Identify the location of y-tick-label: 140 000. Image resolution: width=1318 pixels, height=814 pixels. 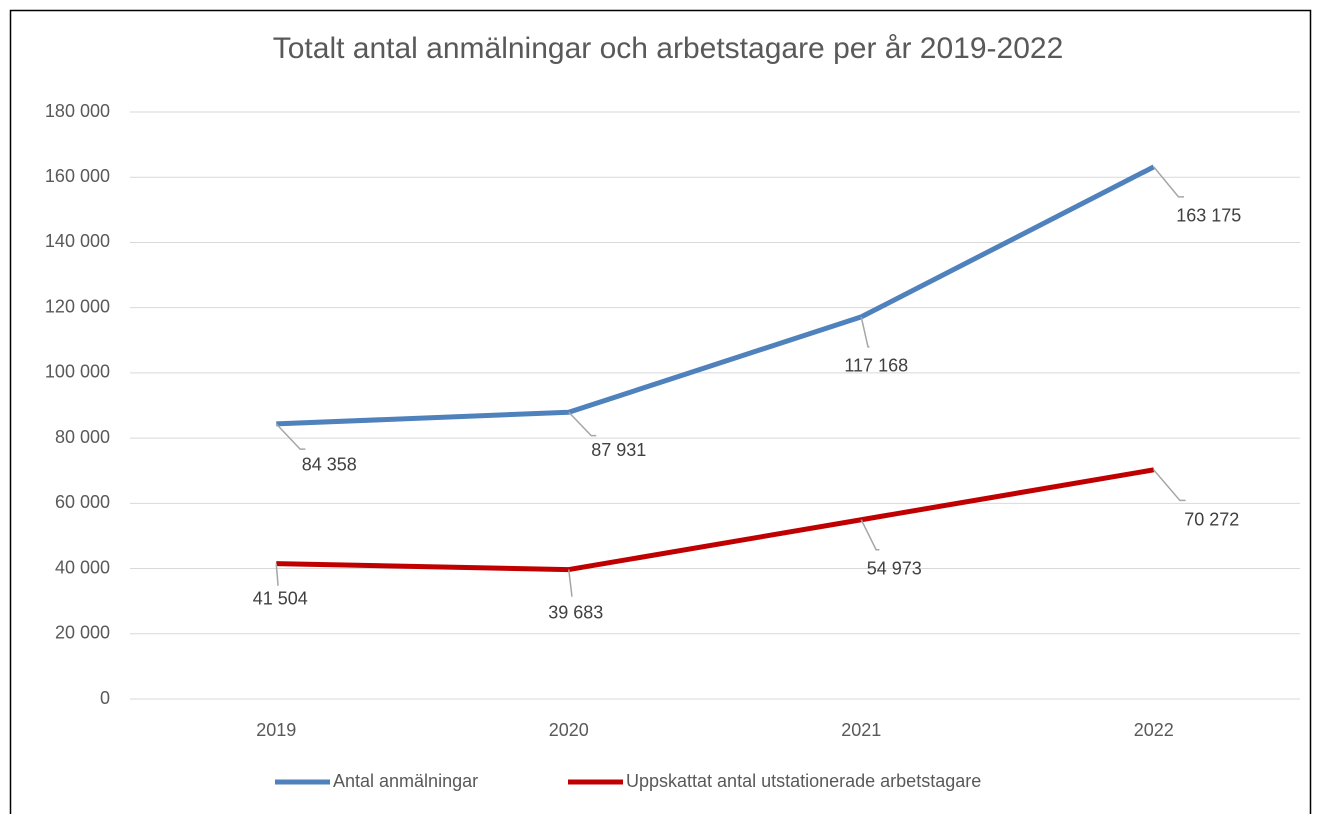
(77, 241).